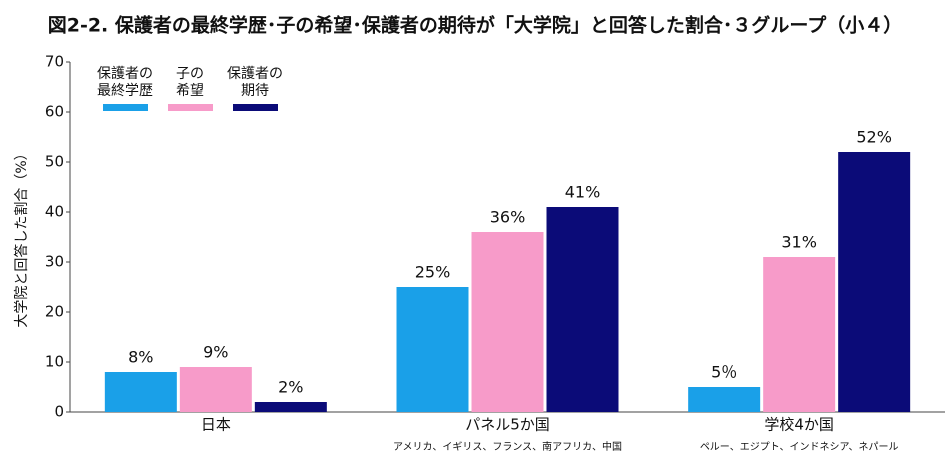  I want to click on x-tick-label: パネル5か国, so click(507, 425).